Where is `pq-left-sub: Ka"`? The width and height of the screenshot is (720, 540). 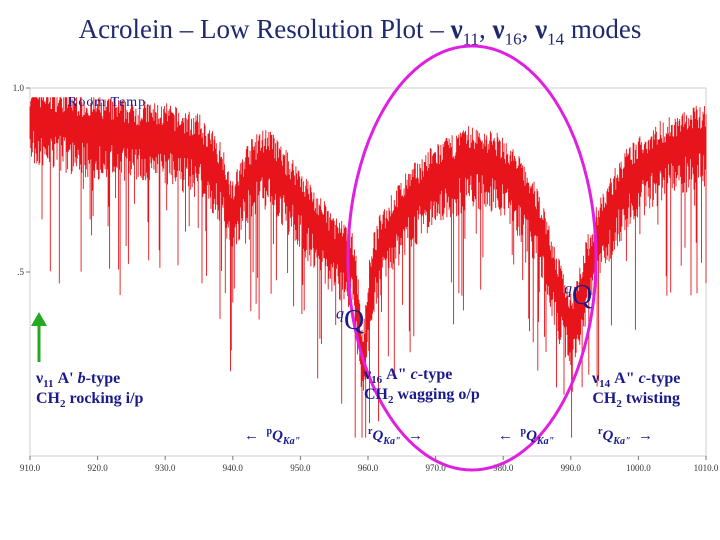 pq-left-sub: Ka" is located at coordinates (291, 441).